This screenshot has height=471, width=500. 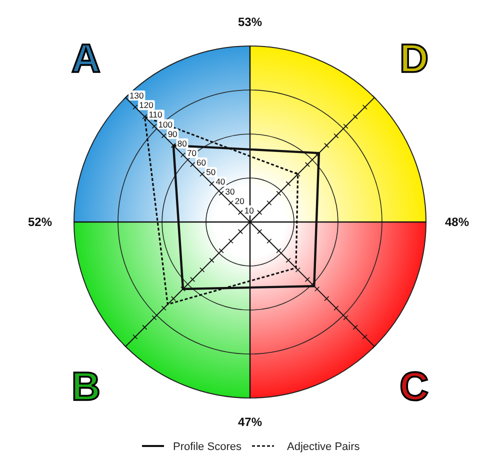 I want to click on spoke-label: B, so click(x=86, y=387).